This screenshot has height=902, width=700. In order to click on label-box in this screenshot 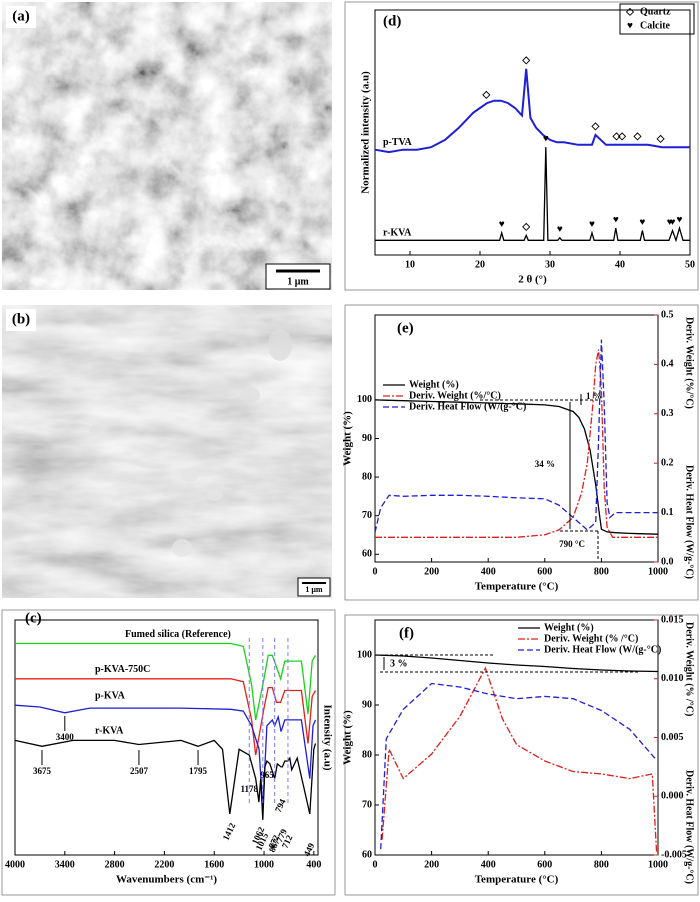, I will do `click(21, 17)`.